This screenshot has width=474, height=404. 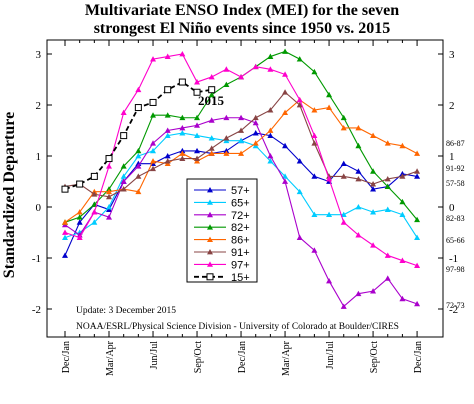 What do you see at coordinates (39, 55) in the screenshot?
I see `y-tick-label-left-3: 3` at bounding box center [39, 55].